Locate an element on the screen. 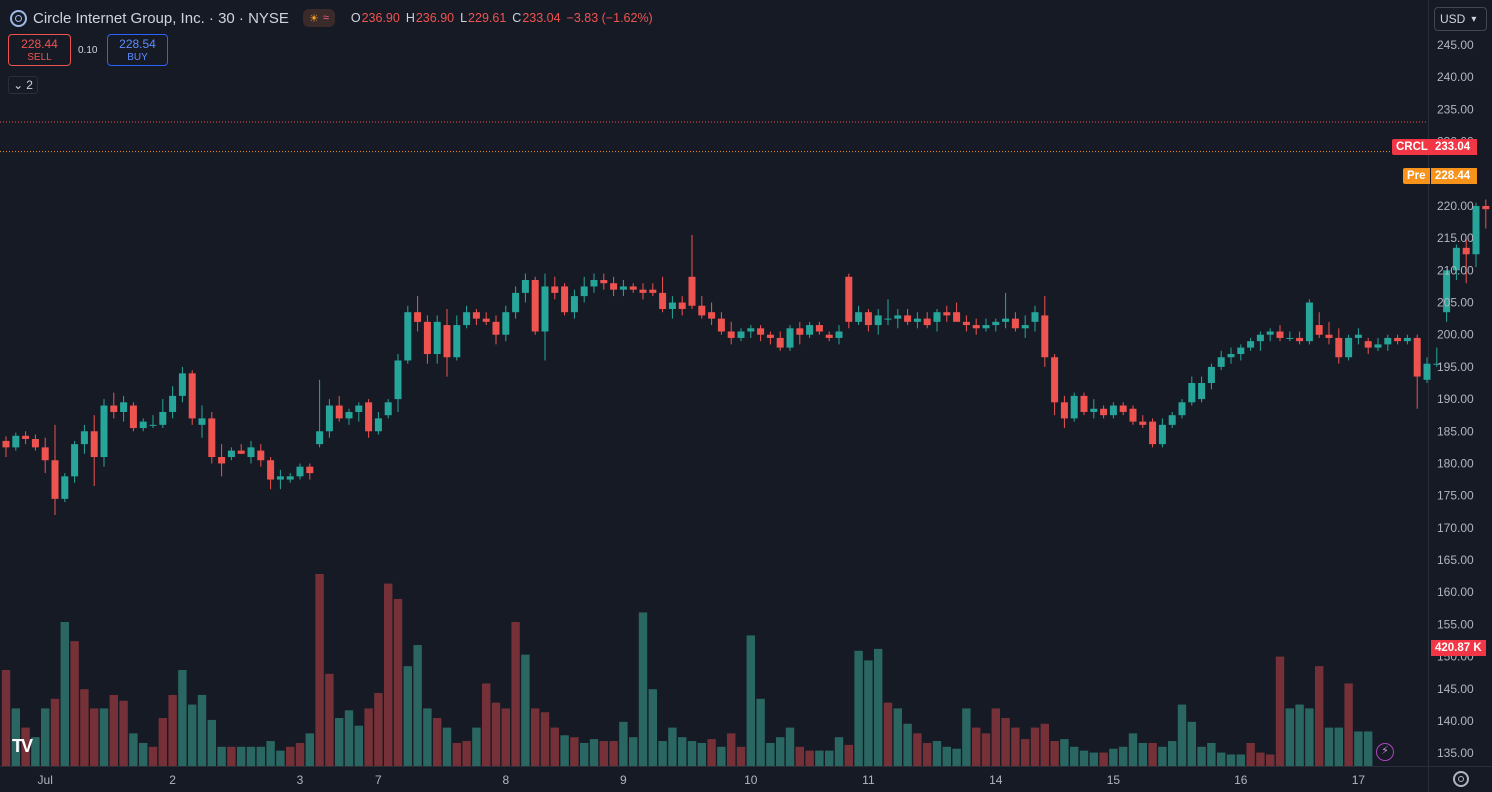  sell-button: 228.44 SELL is located at coordinates (39, 50).